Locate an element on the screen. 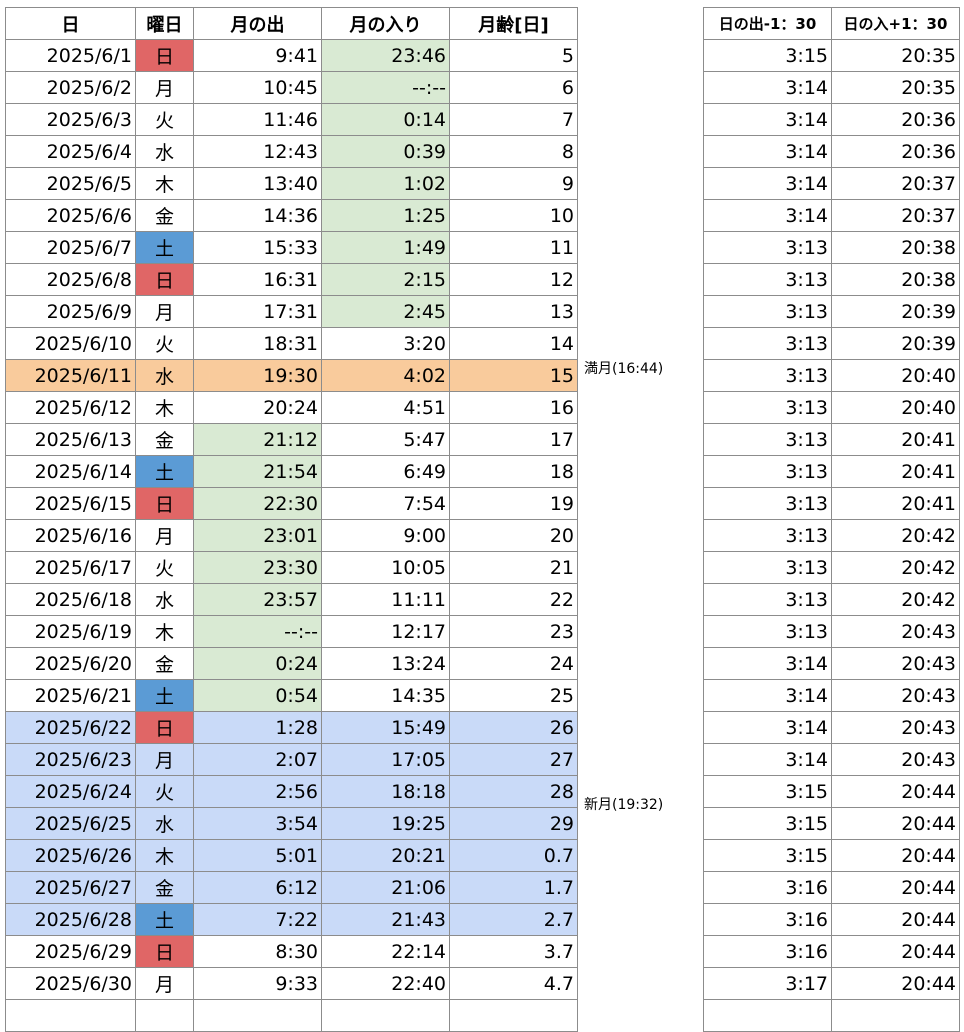  moon-age-cell: 5 is located at coordinates (513, 55).